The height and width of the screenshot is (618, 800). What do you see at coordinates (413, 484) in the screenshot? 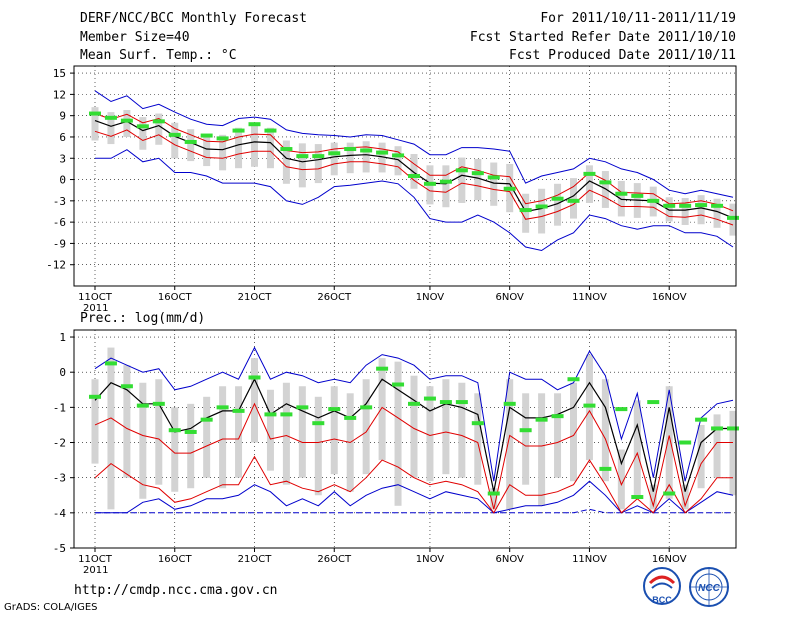
I see `lower-spread-line` at bounding box center [413, 484].